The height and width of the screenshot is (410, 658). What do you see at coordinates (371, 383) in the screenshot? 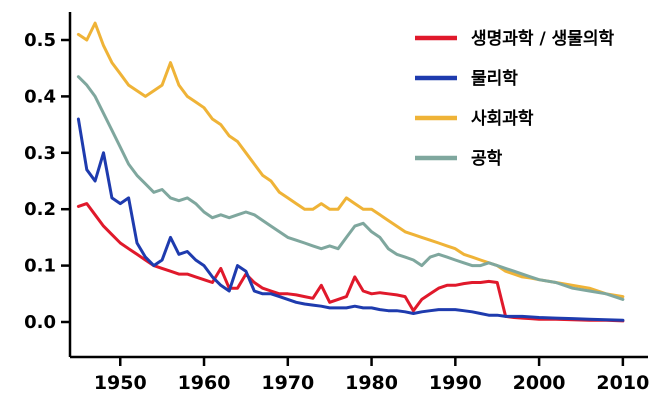
I see `x-tick-label: 1980` at bounding box center [371, 383].